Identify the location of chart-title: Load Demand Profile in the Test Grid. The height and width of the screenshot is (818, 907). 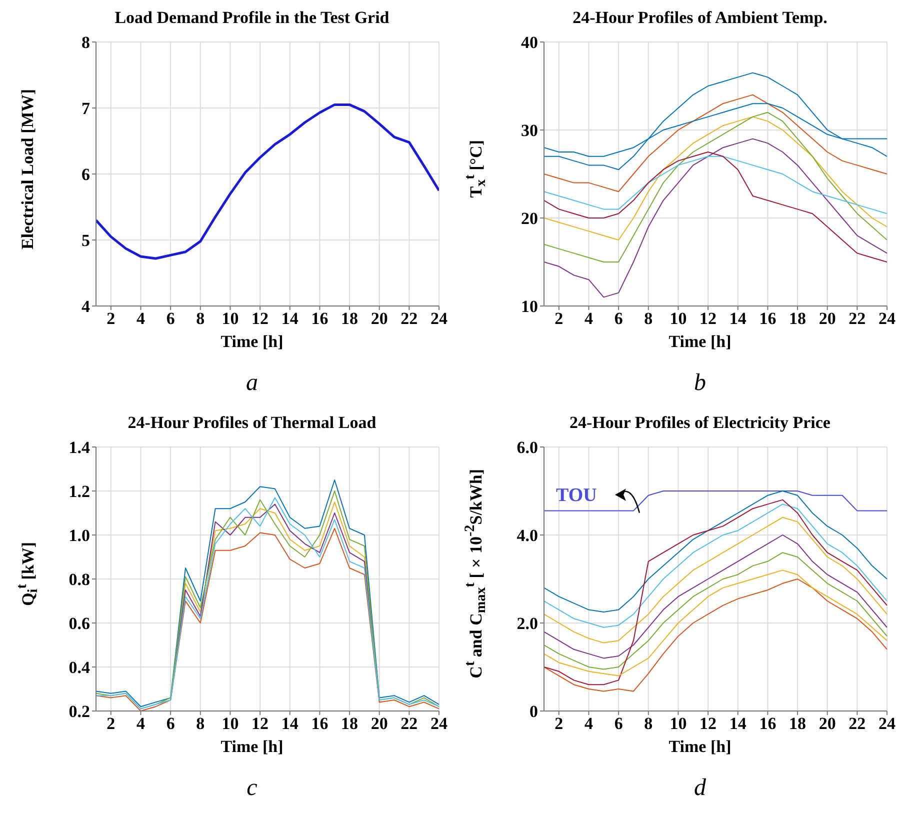
(252, 18).